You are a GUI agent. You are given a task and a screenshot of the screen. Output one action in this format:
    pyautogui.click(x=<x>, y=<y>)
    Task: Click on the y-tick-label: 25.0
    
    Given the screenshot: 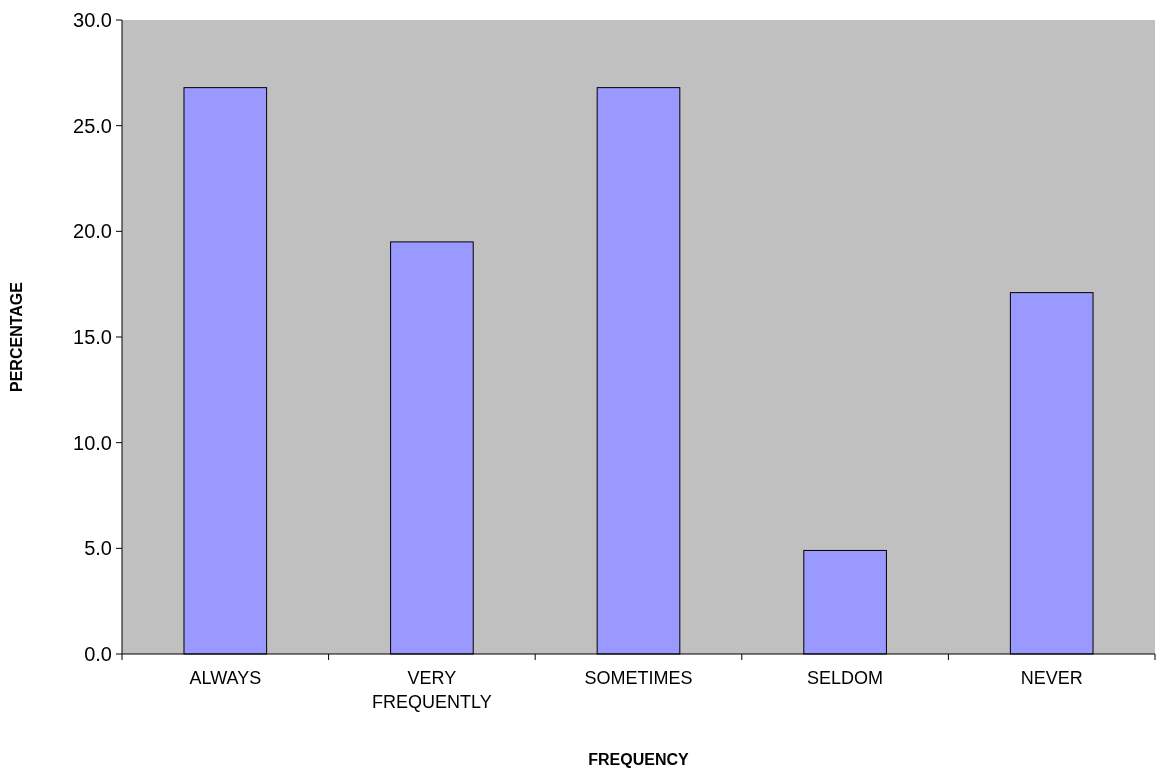 What is the action you would take?
    pyautogui.click(x=92, y=125)
    